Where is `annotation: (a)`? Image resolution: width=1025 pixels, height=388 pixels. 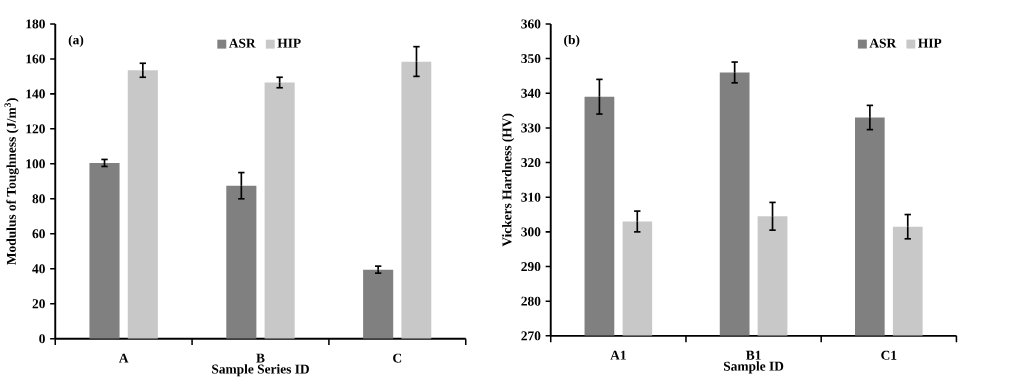 annotation: (a) is located at coordinates (76, 40).